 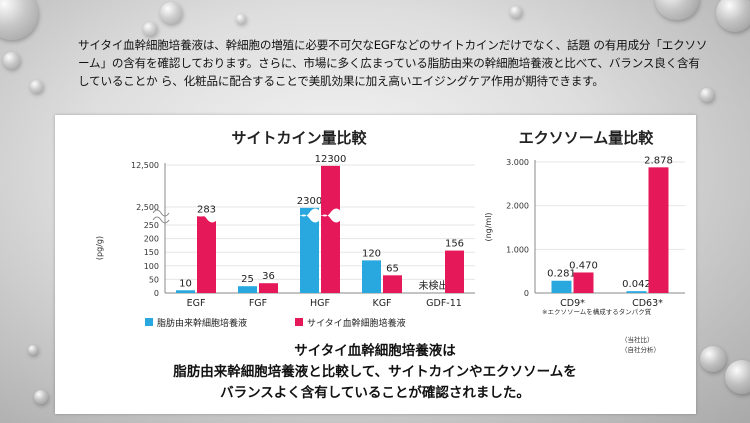 I want to click on cytokine-value-label: 25, so click(x=247, y=279).